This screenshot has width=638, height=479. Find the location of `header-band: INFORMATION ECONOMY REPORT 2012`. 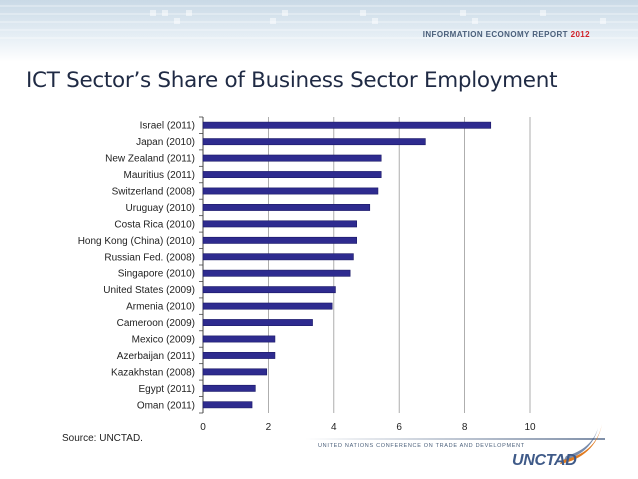

header-band: INFORMATION ECONOMY REPORT 2012 is located at coordinates (319, 31).